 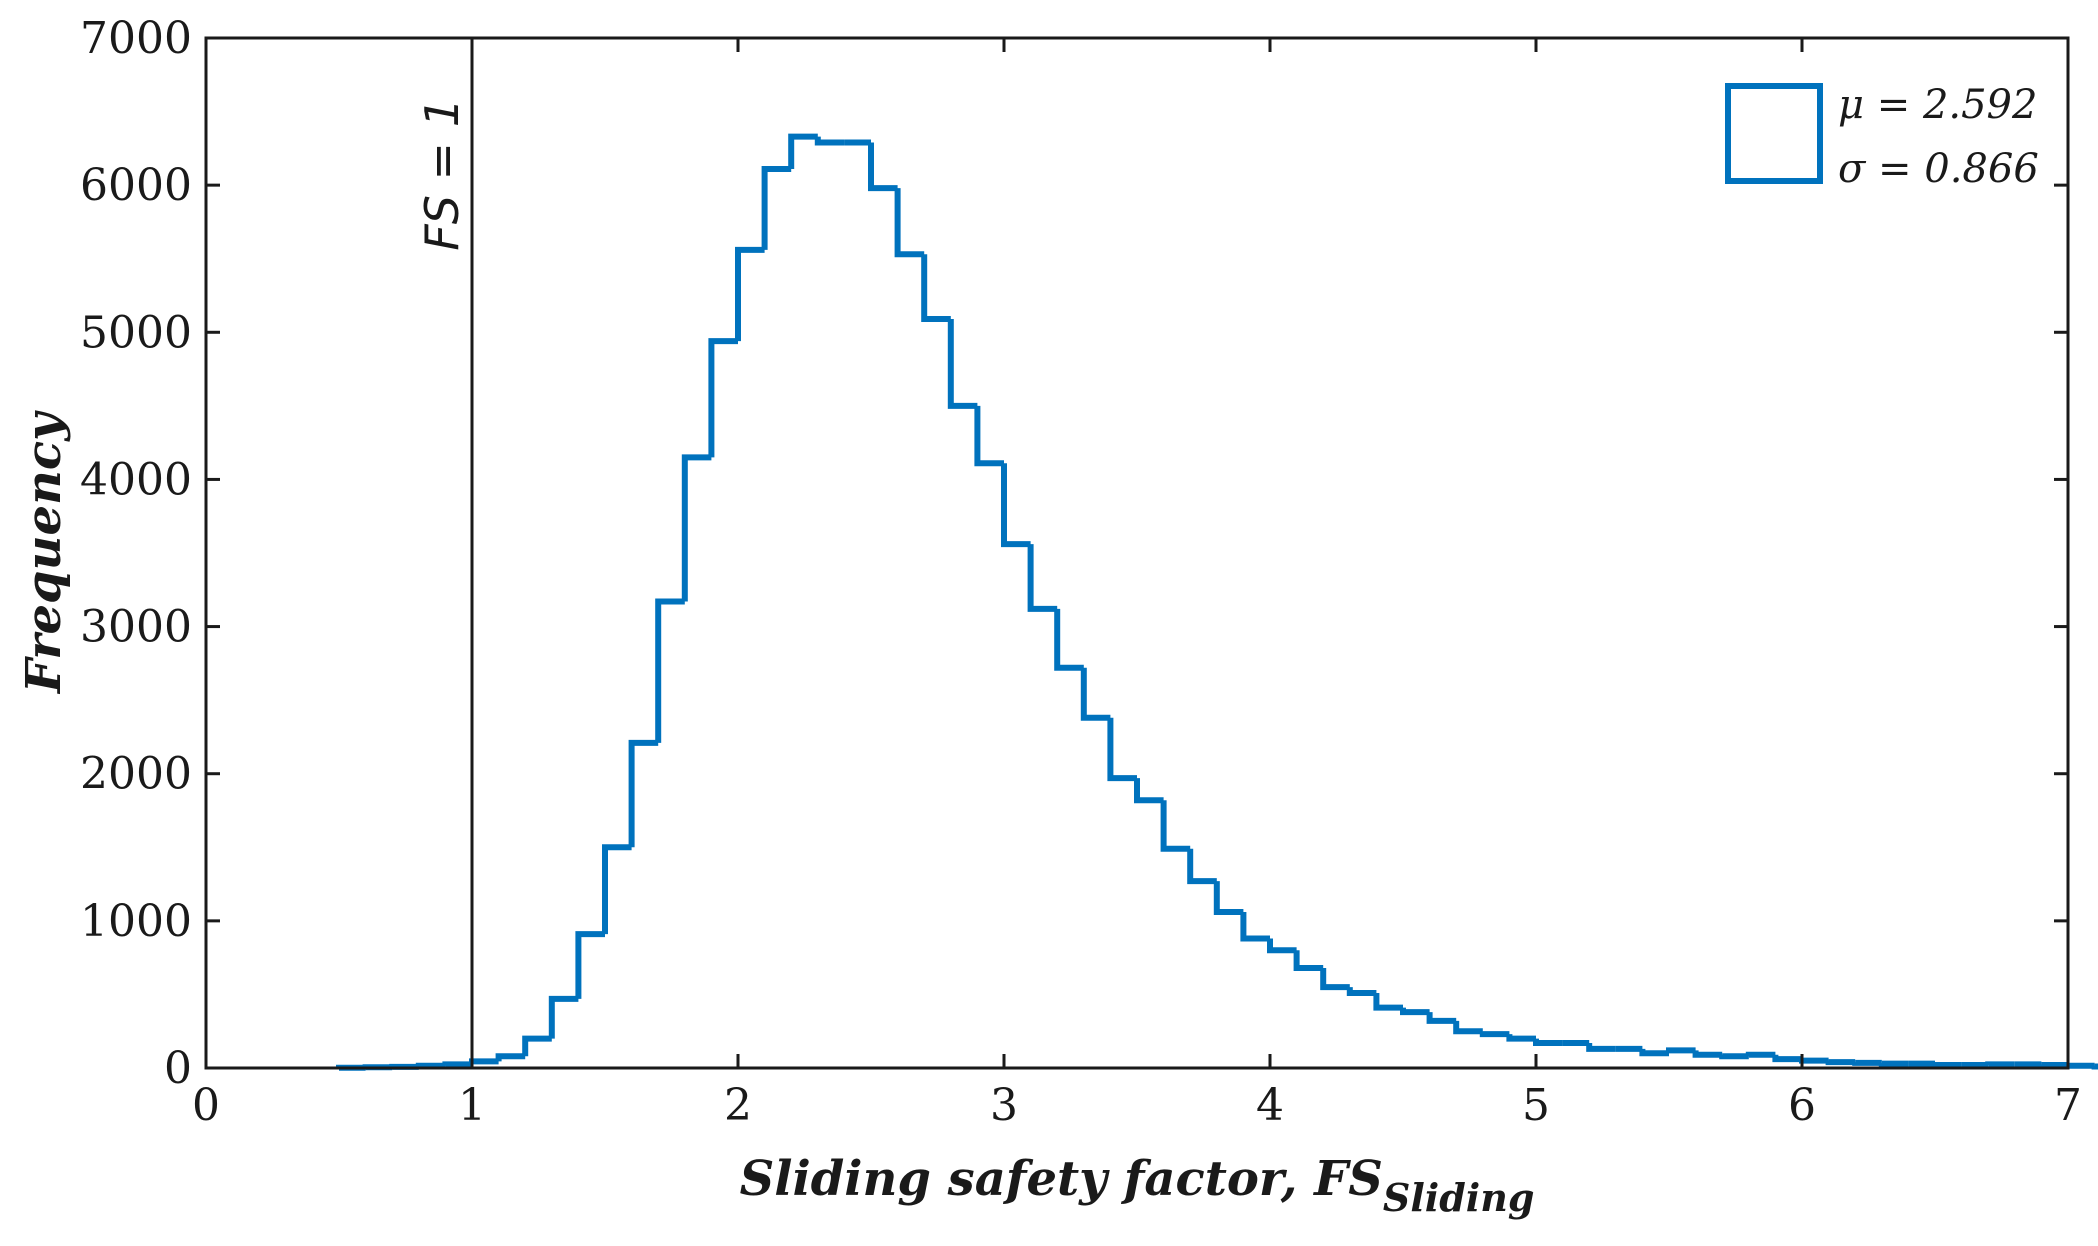 I want to click on legend-sigma: σ = 0.866, so click(x=1938, y=169).